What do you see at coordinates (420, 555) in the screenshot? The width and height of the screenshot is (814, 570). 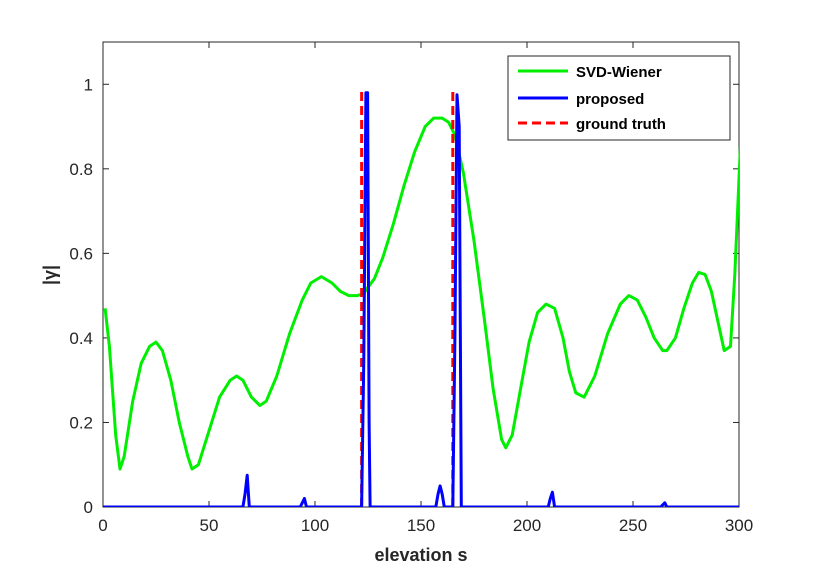 I see `x-axis-label: elevation s` at bounding box center [420, 555].